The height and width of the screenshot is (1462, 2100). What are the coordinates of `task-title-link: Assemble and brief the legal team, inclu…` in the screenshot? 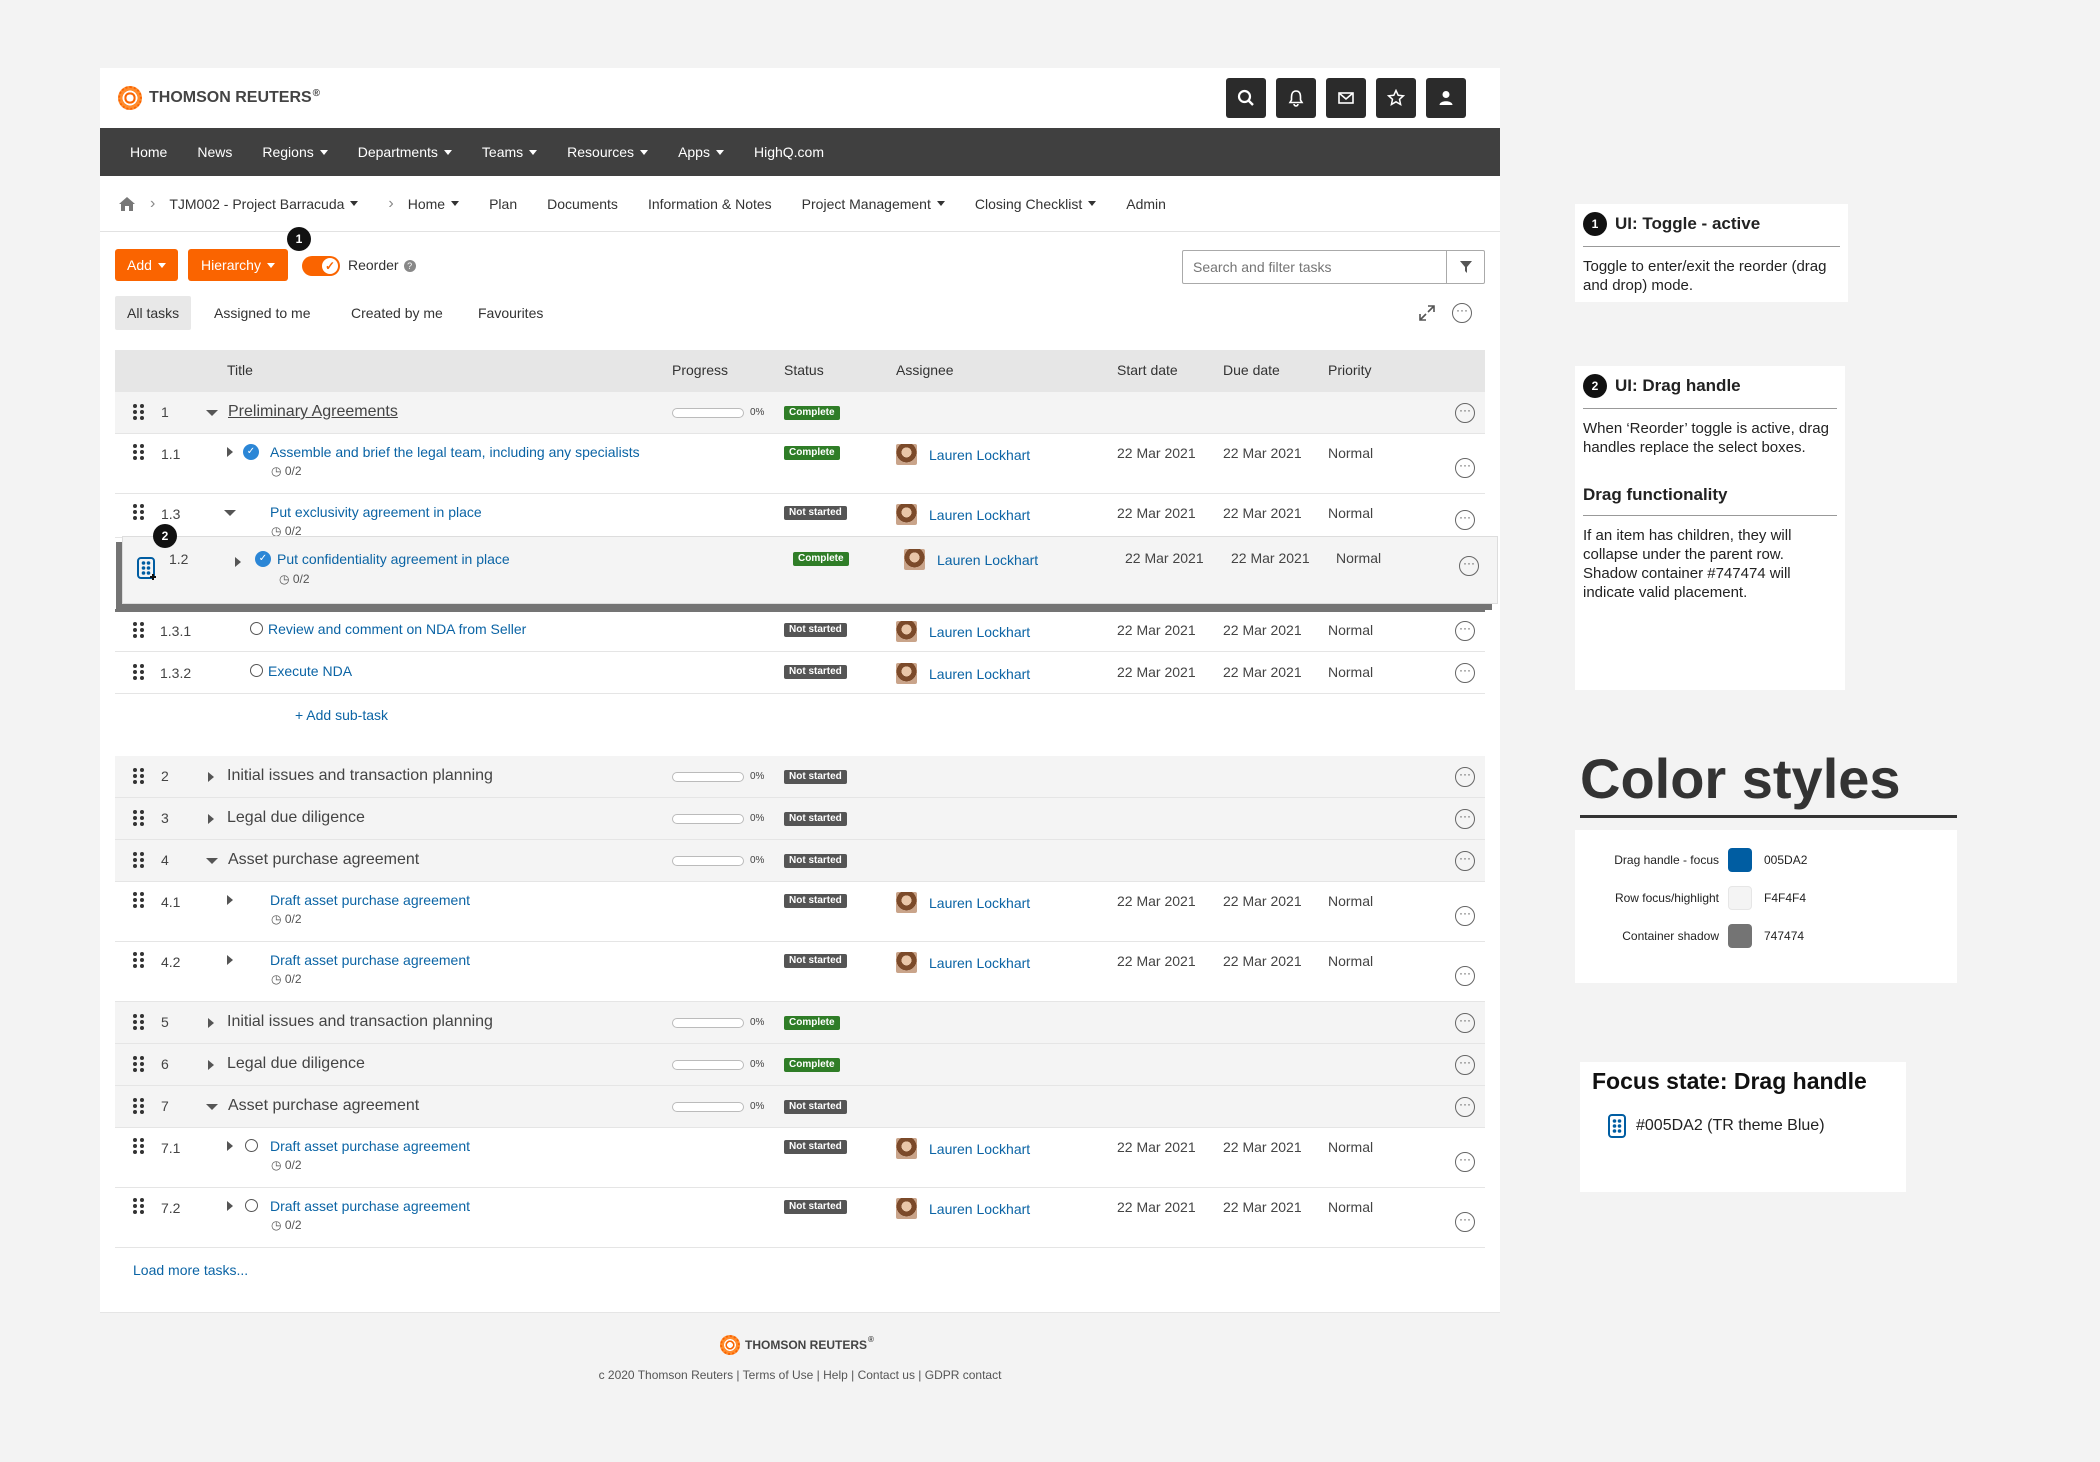 It's located at (455, 452).